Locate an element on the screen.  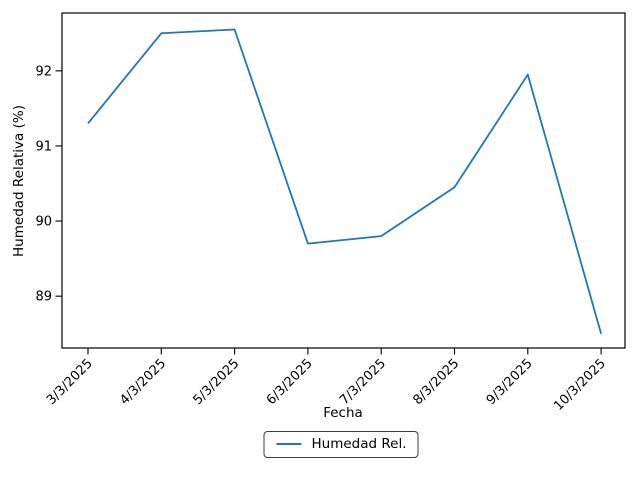
legend: Humedad Rel. is located at coordinates (341, 444).